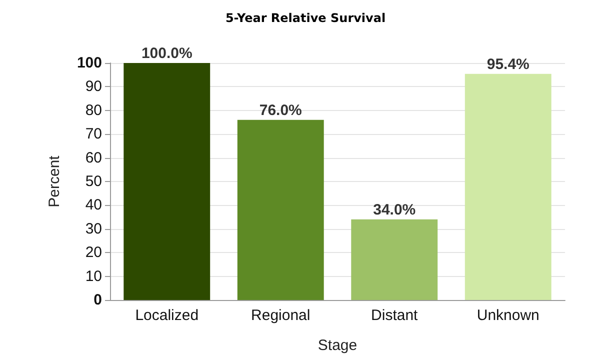 Image resolution: width=611 pixels, height=361 pixels. I want to click on y-tick-label: 40, so click(93, 205).